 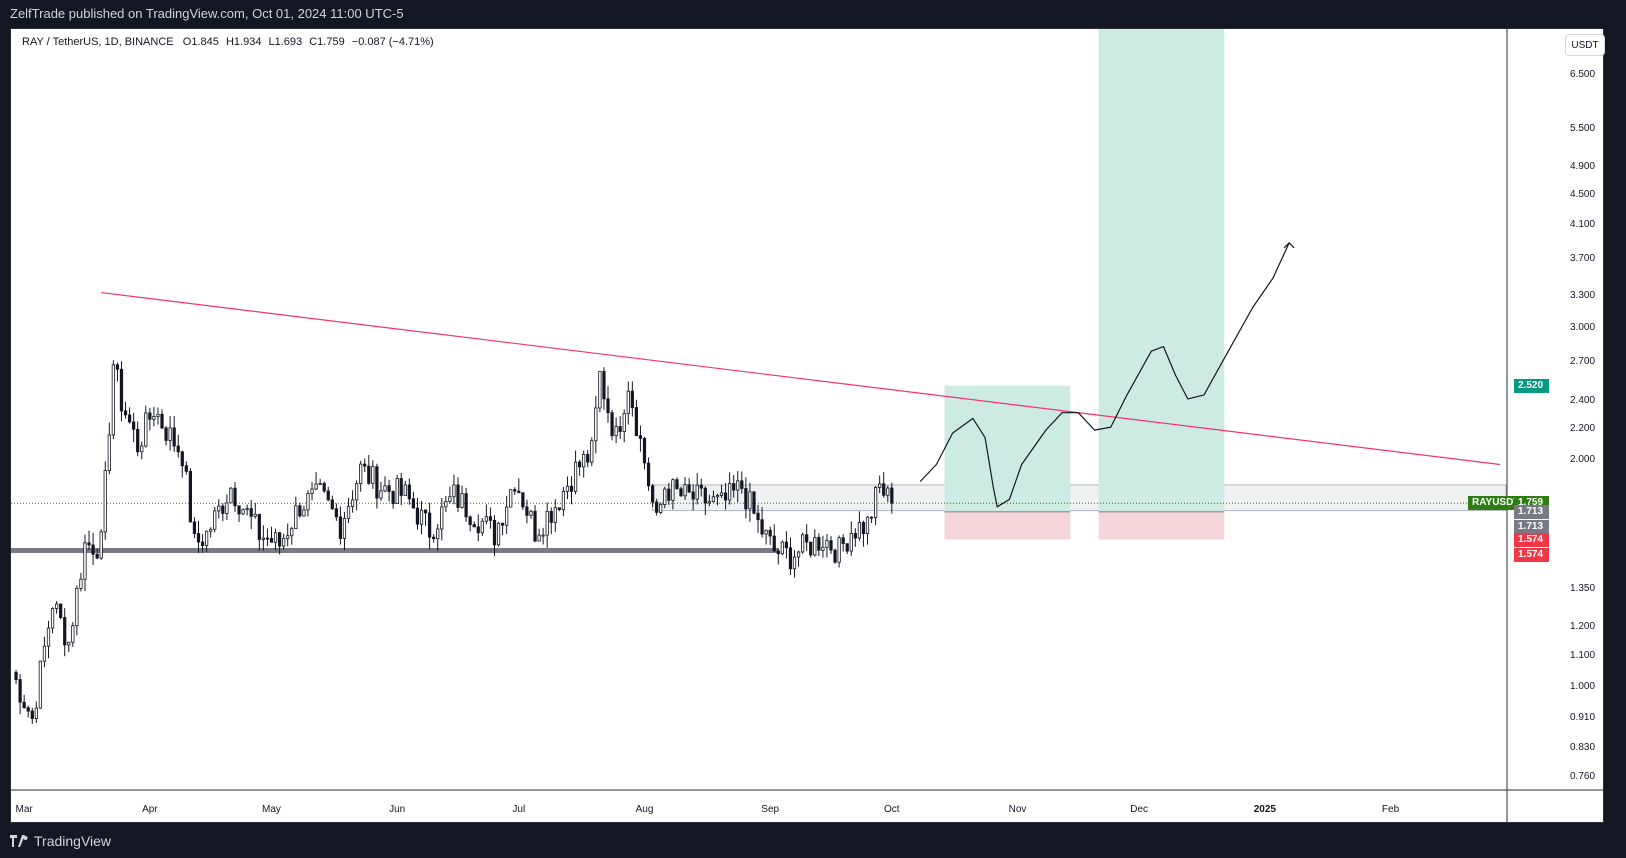 I want to click on high-value: 1.934, so click(x=247, y=42).